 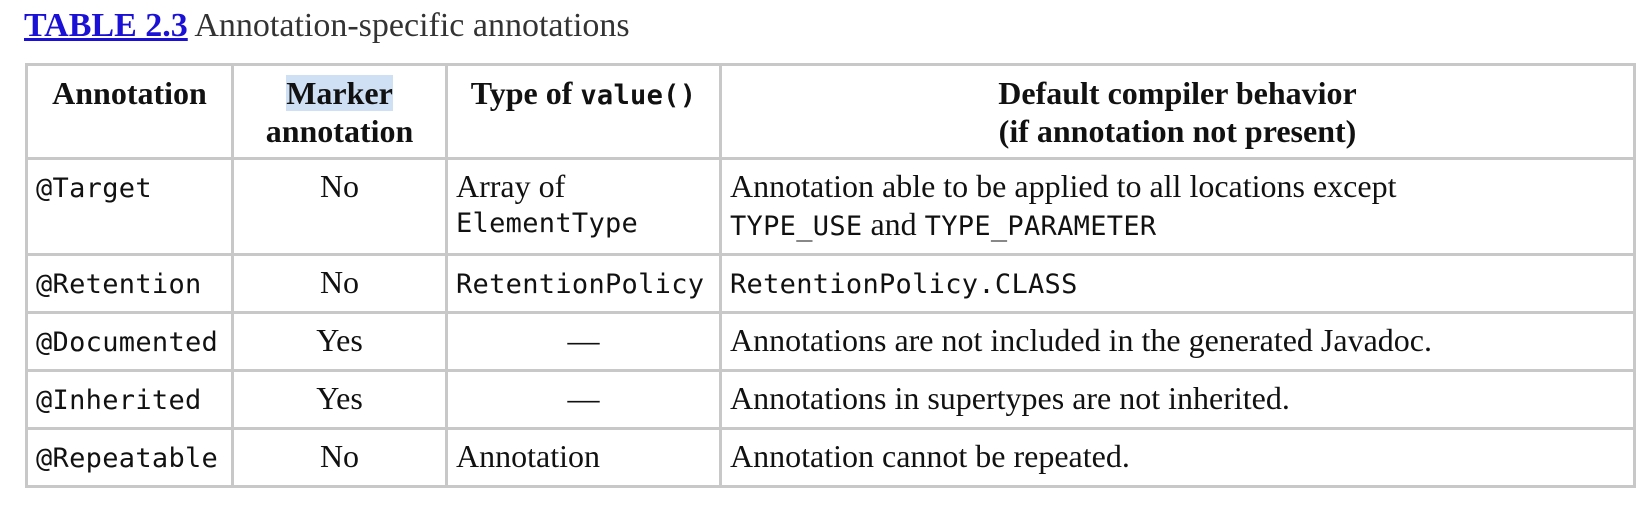 I want to click on cell-annotation: @Documented, so click(x=129, y=341).